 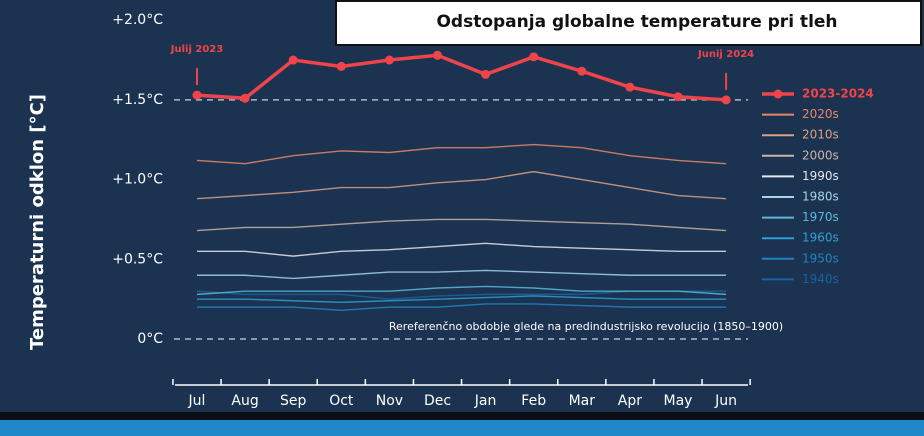 I want to click on chart-title: Odstopanja globalne temperature pri tleh, so click(x=636, y=22).